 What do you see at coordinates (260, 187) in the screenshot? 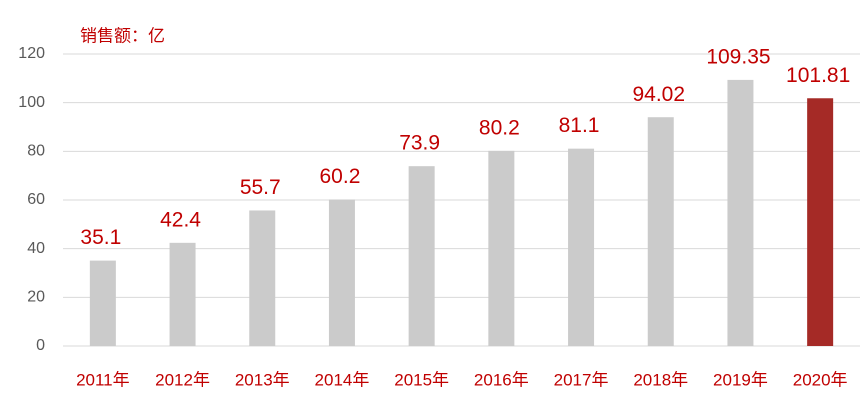
I see `value-label: 55.7` at bounding box center [260, 187].